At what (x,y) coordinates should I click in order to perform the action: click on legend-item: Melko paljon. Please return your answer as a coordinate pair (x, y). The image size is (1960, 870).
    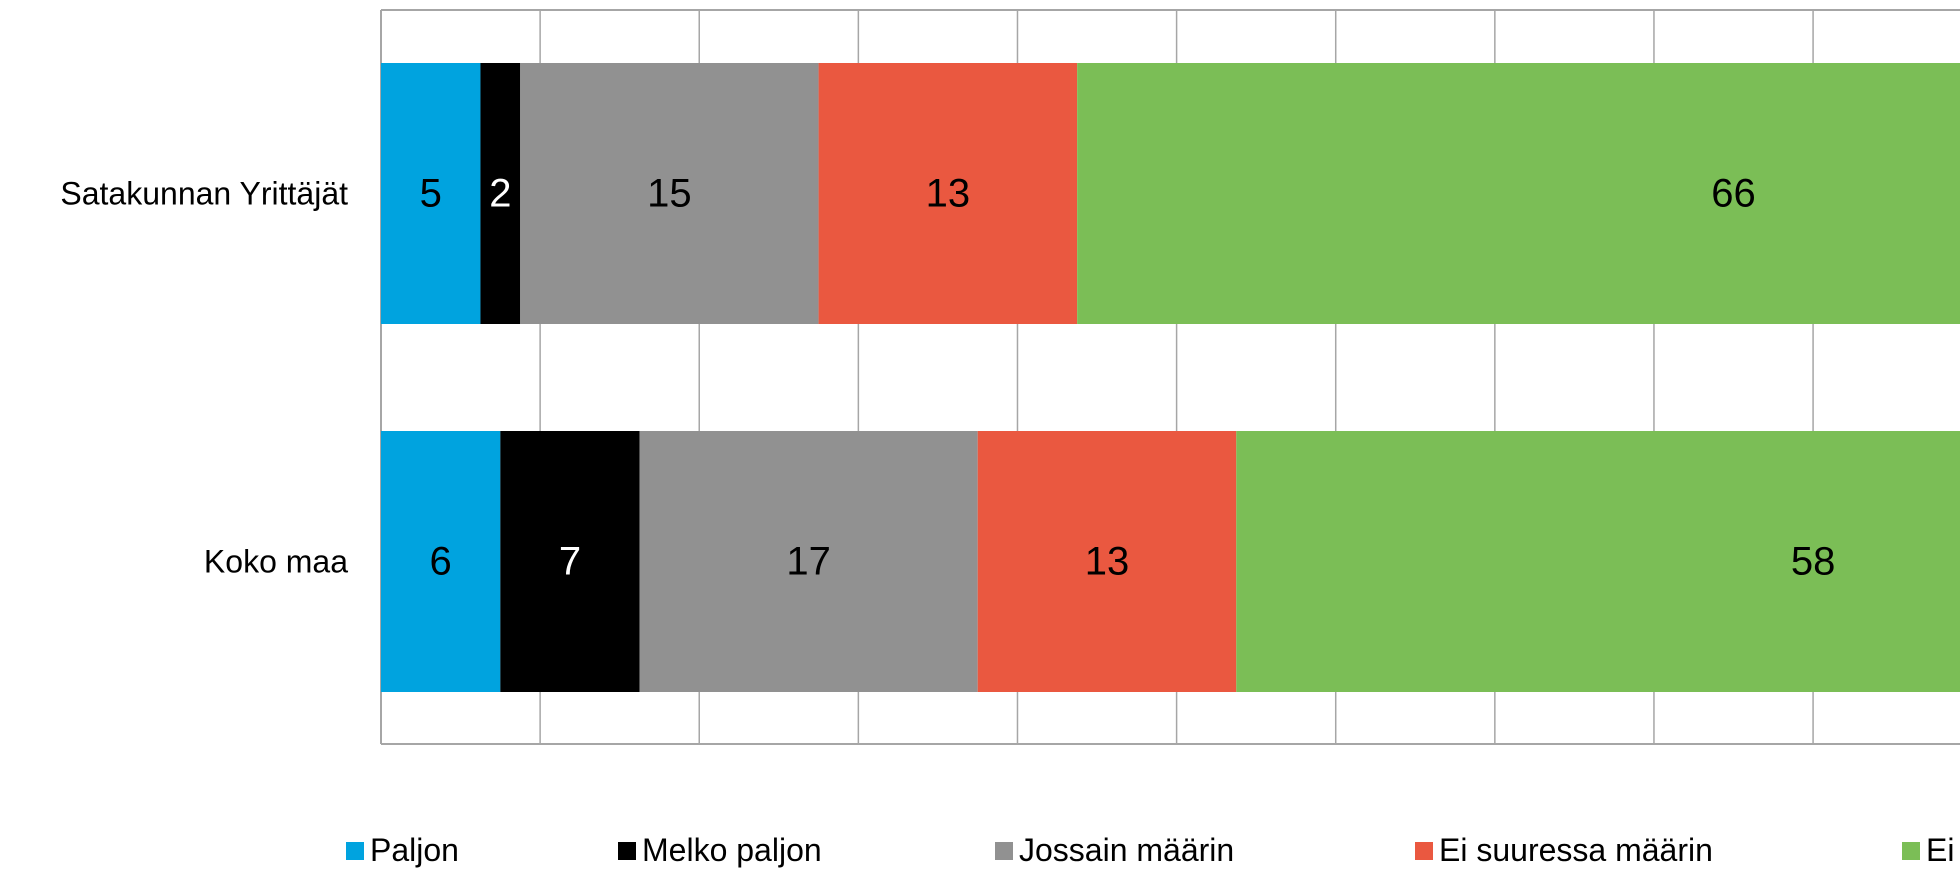
    Looking at the image, I should click on (720, 850).